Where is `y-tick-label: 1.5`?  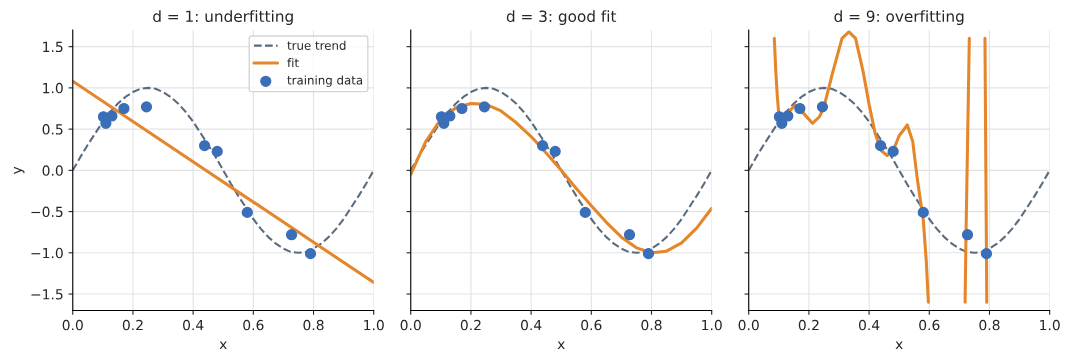
y-tick-label: 1.5 is located at coordinates (53, 47).